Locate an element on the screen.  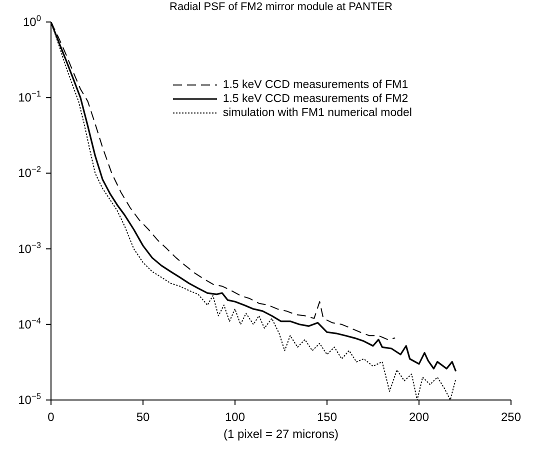
y-tick-label: 10$^{0}$ is located at coordinates (32, 21).